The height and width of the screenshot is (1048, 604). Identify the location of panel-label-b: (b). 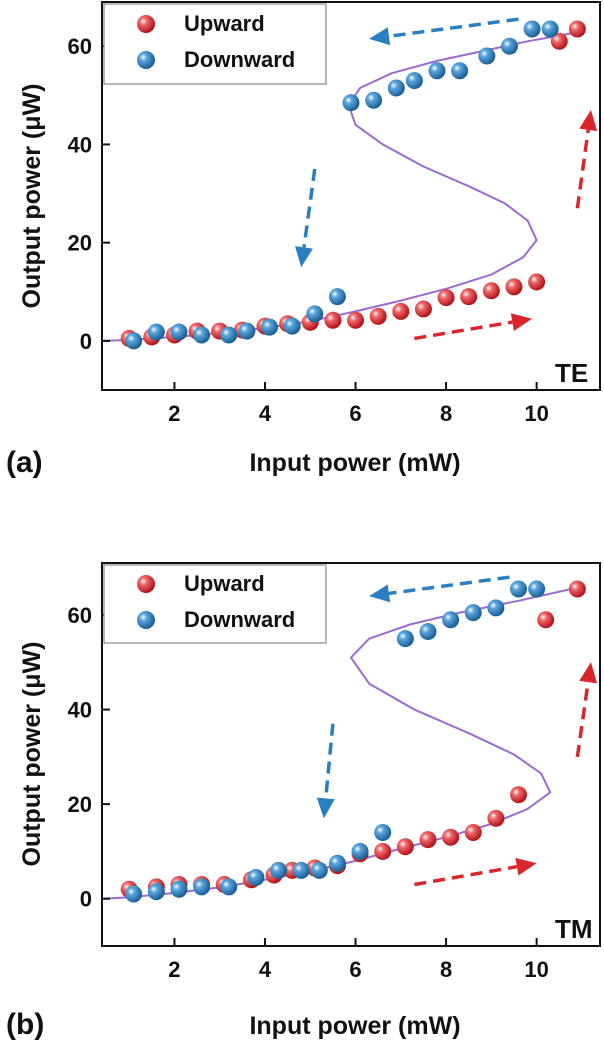
(25, 1024).